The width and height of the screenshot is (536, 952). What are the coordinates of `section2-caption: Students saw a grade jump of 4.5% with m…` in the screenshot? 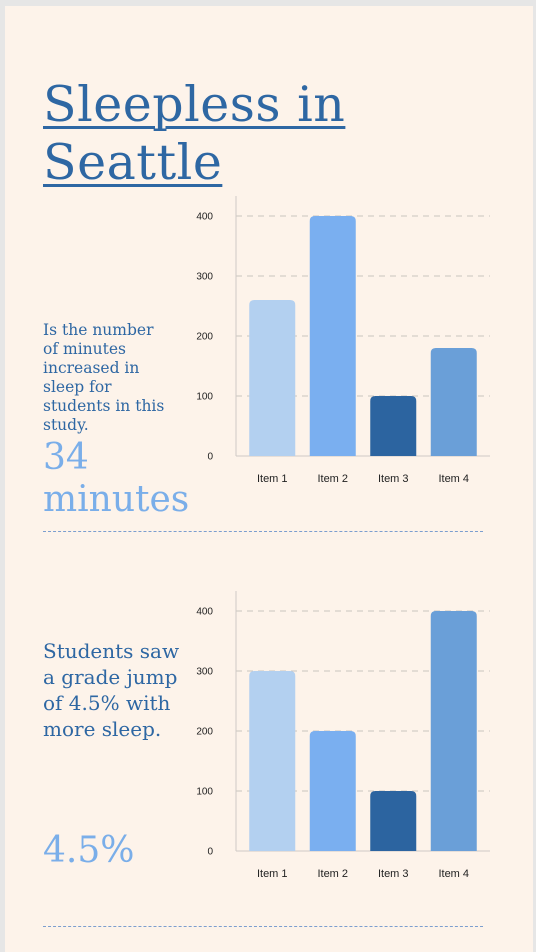 It's located at (111, 690).